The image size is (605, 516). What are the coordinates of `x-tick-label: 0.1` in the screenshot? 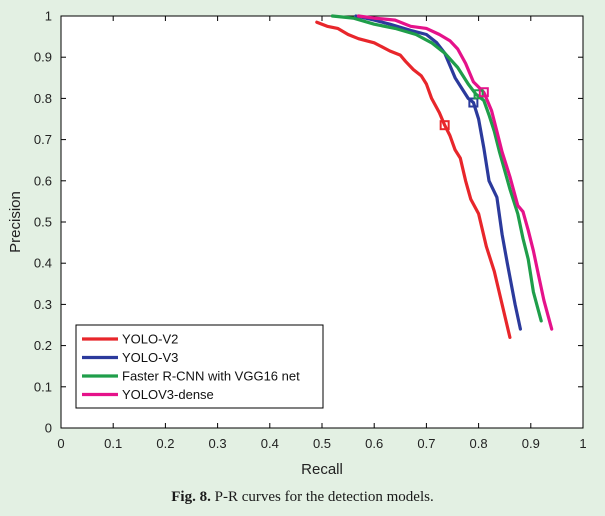 It's located at (113, 443).